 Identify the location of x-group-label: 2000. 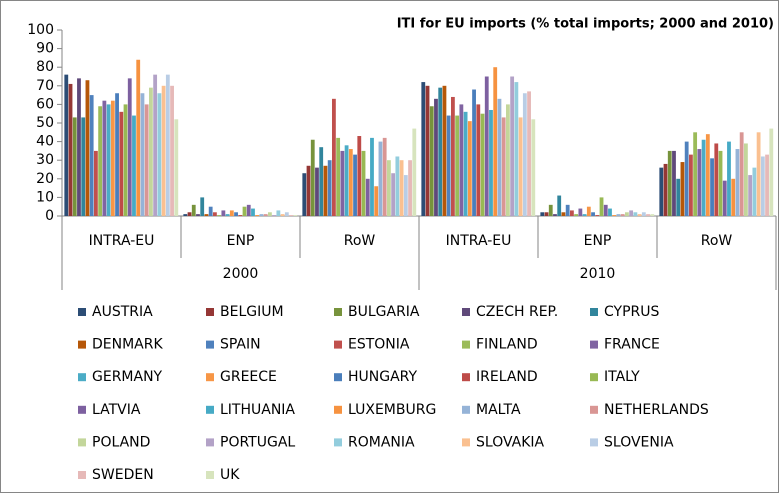
(241, 274).